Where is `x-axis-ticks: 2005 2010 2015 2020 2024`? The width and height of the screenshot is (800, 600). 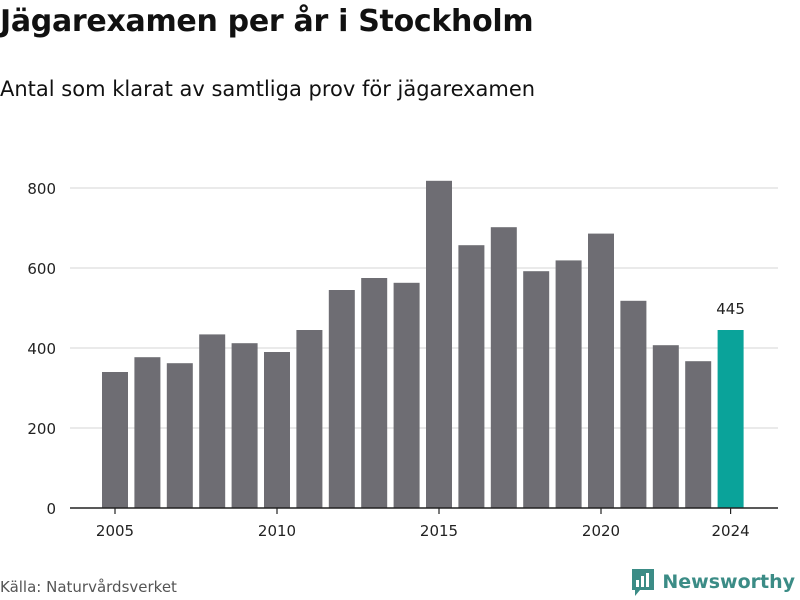
x-axis-ticks: 2005 2010 2015 2020 2024 is located at coordinates (423, 524).